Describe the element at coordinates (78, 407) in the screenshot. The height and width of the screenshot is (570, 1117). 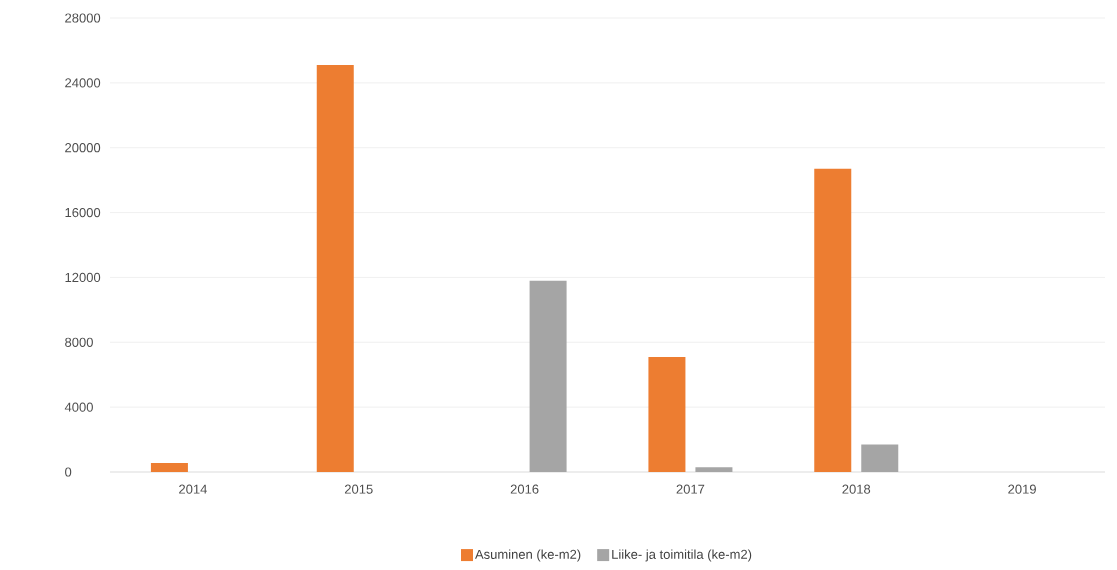
I see `y-tick-label: 4000` at that location.